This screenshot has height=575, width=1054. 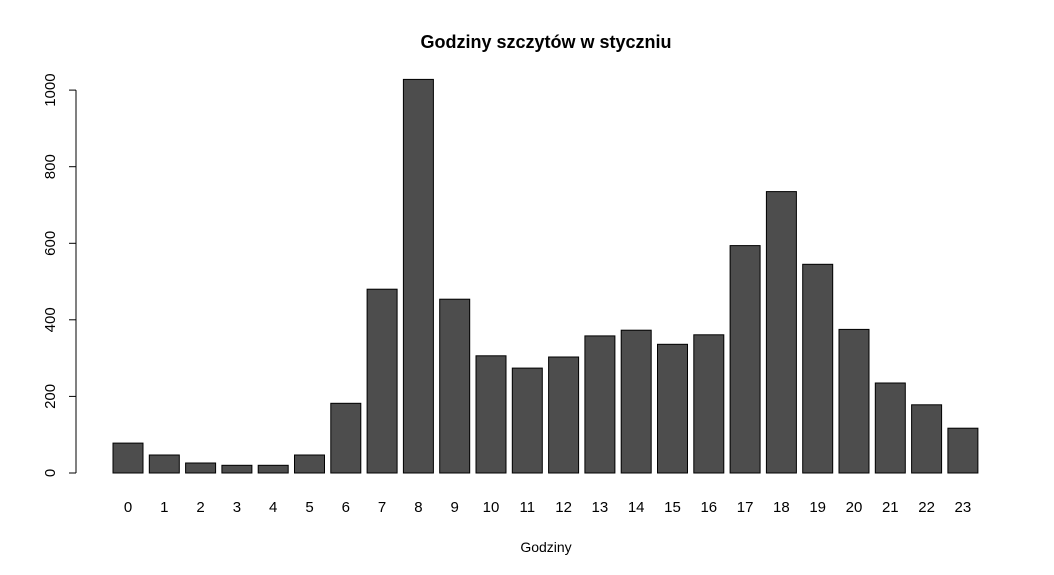 What do you see at coordinates (455, 507) in the screenshot?
I see `x-tick-label: 9` at bounding box center [455, 507].